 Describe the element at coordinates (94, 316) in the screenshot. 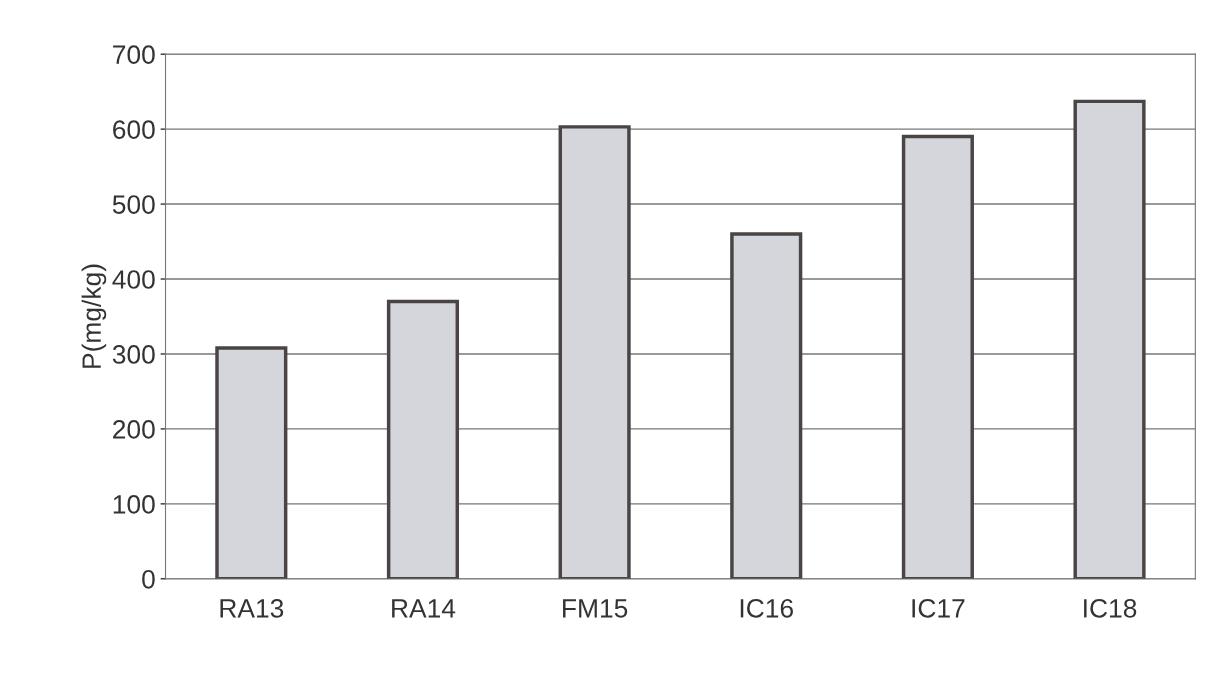

I see `y-axis-title: P(mg/kg)` at that location.